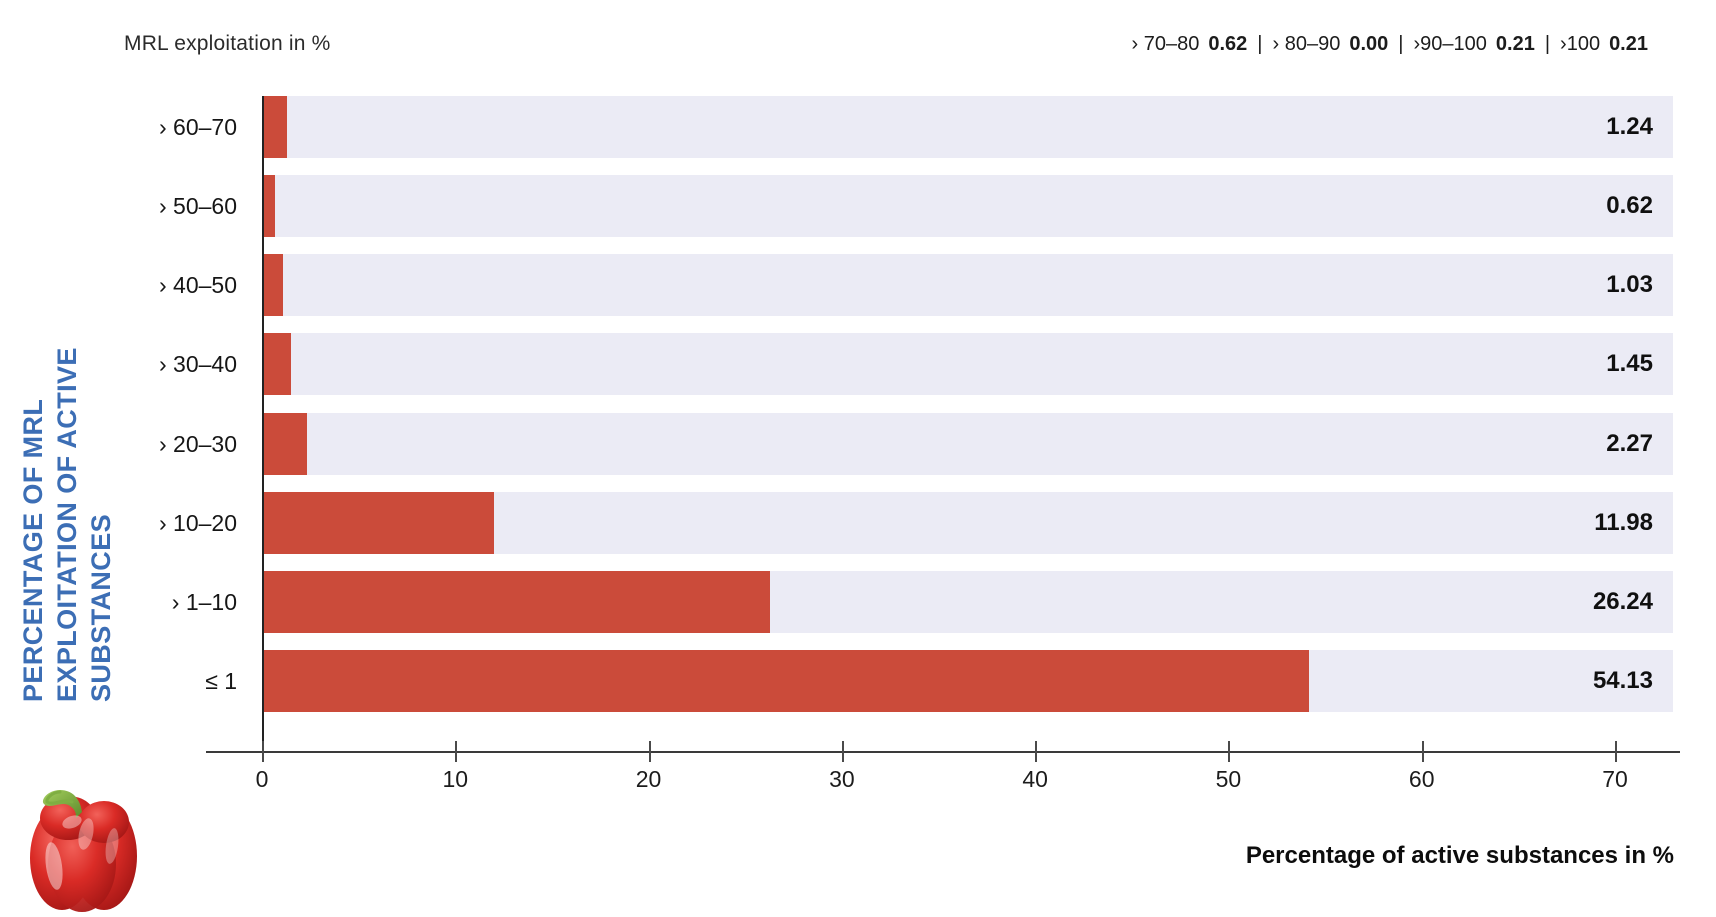 The image size is (1716, 917). I want to click on legend-value: 0.62, so click(1228, 44).